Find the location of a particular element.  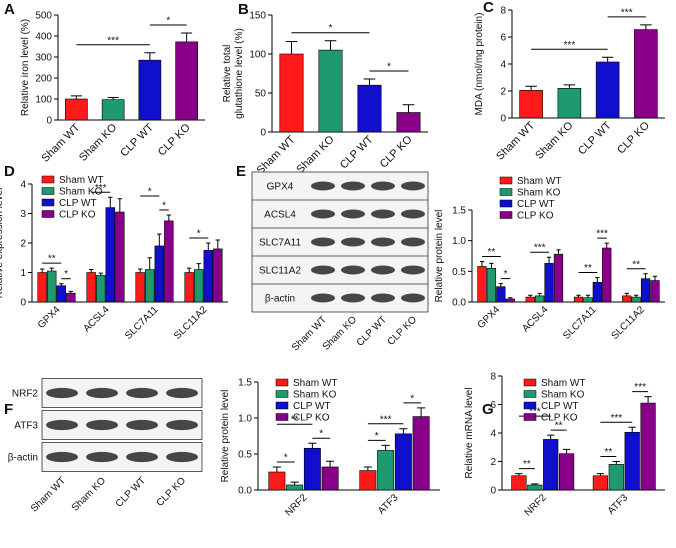

y-axis-label: MDA (nmol/mg protein) is located at coordinates (479, 64).